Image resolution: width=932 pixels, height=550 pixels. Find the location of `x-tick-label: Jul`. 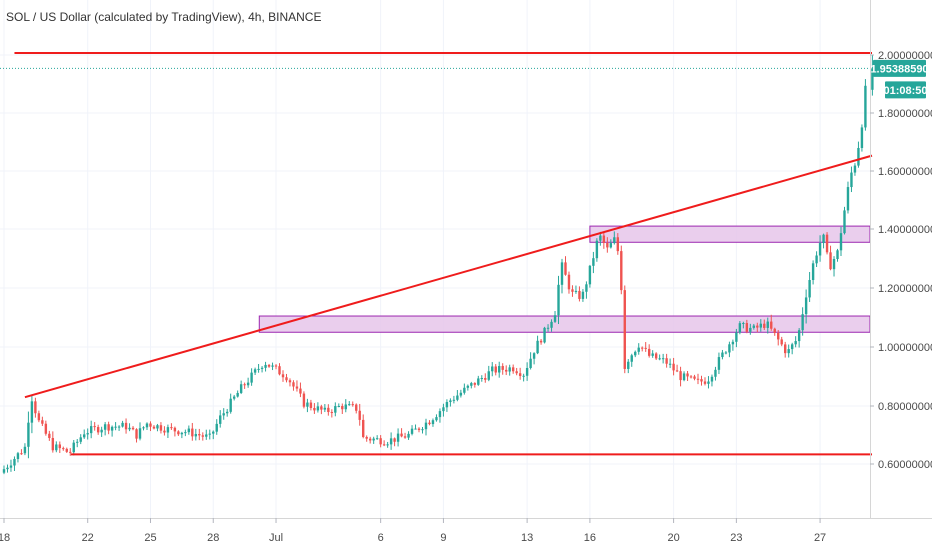

x-tick-label: Jul is located at coordinates (276, 538).